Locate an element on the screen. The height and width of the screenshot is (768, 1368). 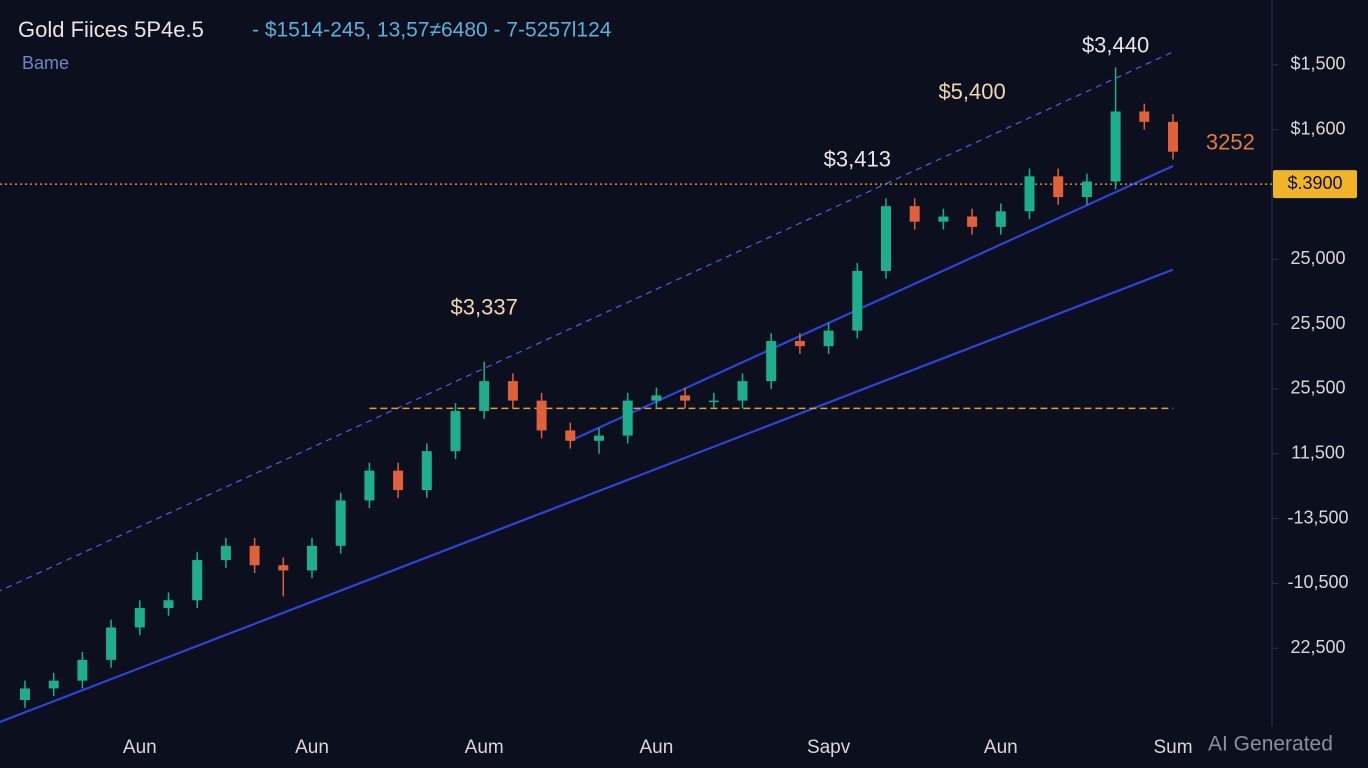
current-price-label: $.3900 is located at coordinates (1314, 183).